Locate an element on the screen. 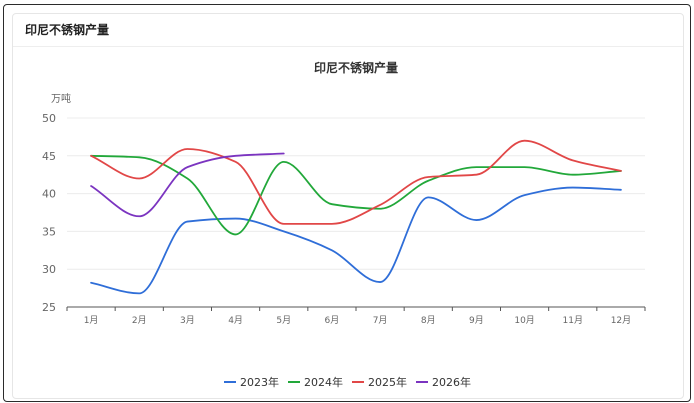 The image size is (694, 403). x-tick-label: 2月 is located at coordinates (139, 320).